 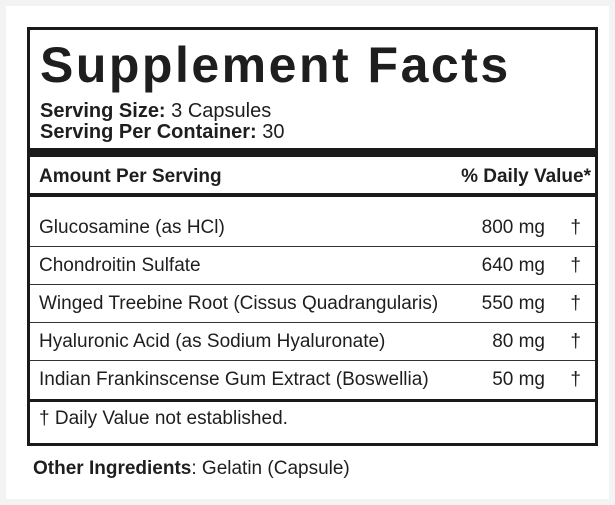 What do you see at coordinates (163, 418) in the screenshot?
I see `footnote: † Daily Value not established.` at bounding box center [163, 418].